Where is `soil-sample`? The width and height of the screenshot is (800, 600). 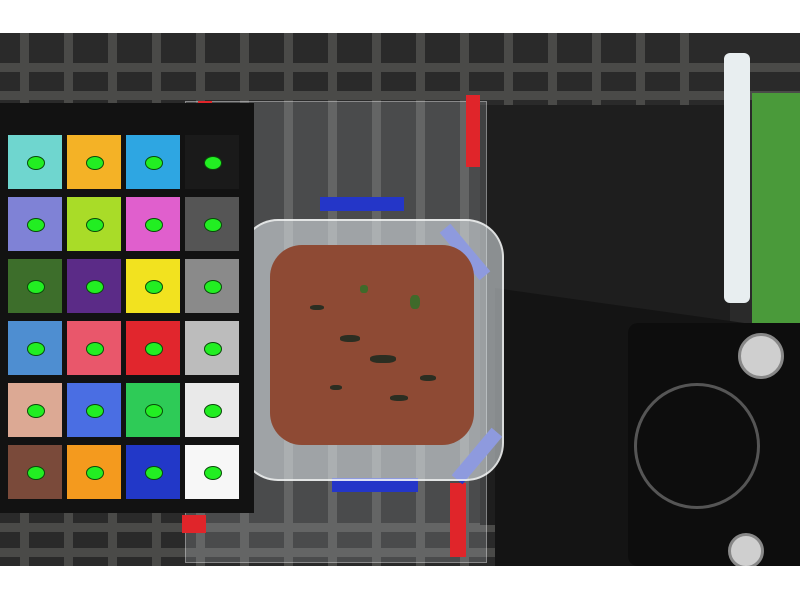 soil-sample is located at coordinates (372, 345).